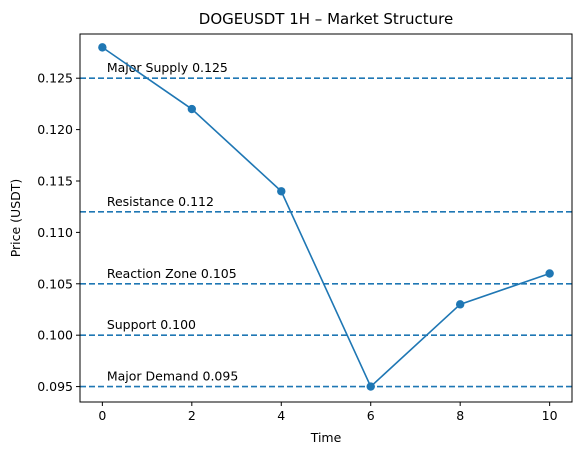  What do you see at coordinates (55, 78) in the screenshot?
I see `y-tick-label: 0.125` at bounding box center [55, 78].